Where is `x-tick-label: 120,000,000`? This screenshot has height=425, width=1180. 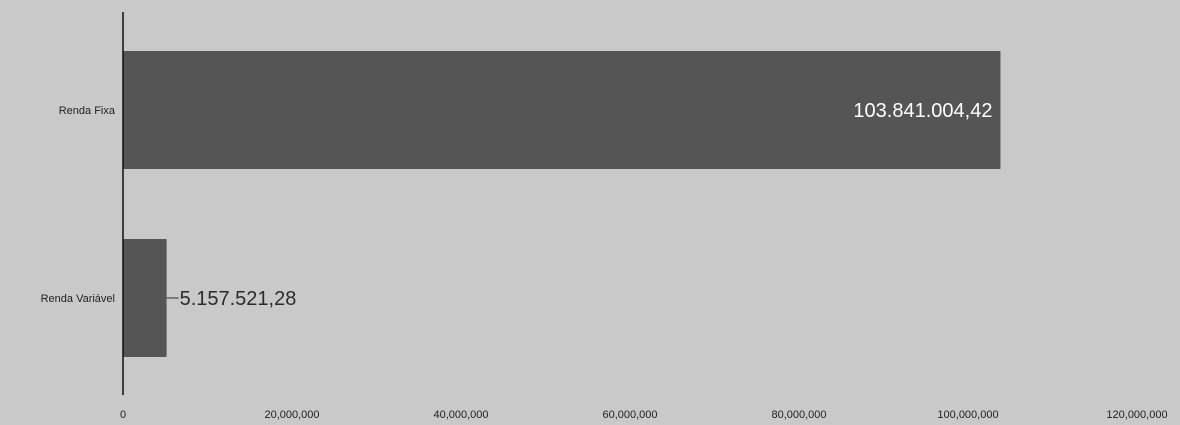
x-tick-label: 120,000,000 is located at coordinates (1136, 415).